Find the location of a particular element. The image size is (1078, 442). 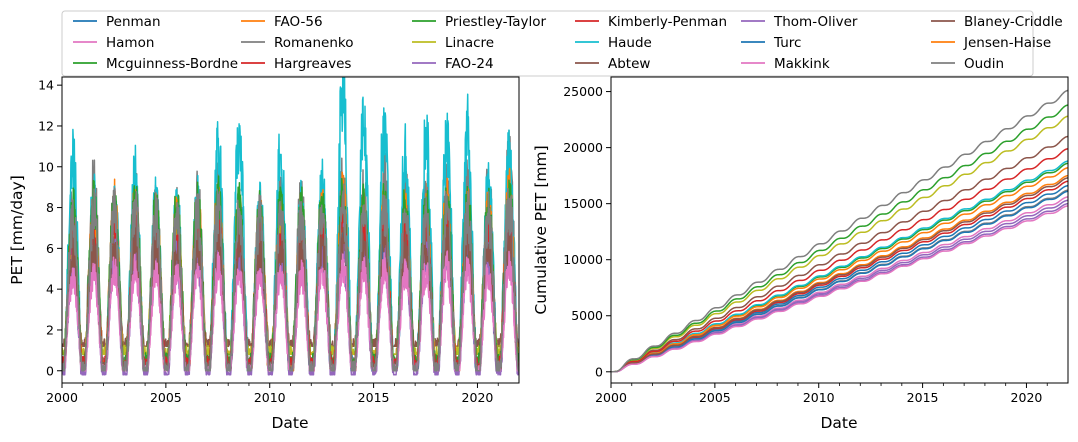

legend-label: FAO-56 is located at coordinates (298, 22).